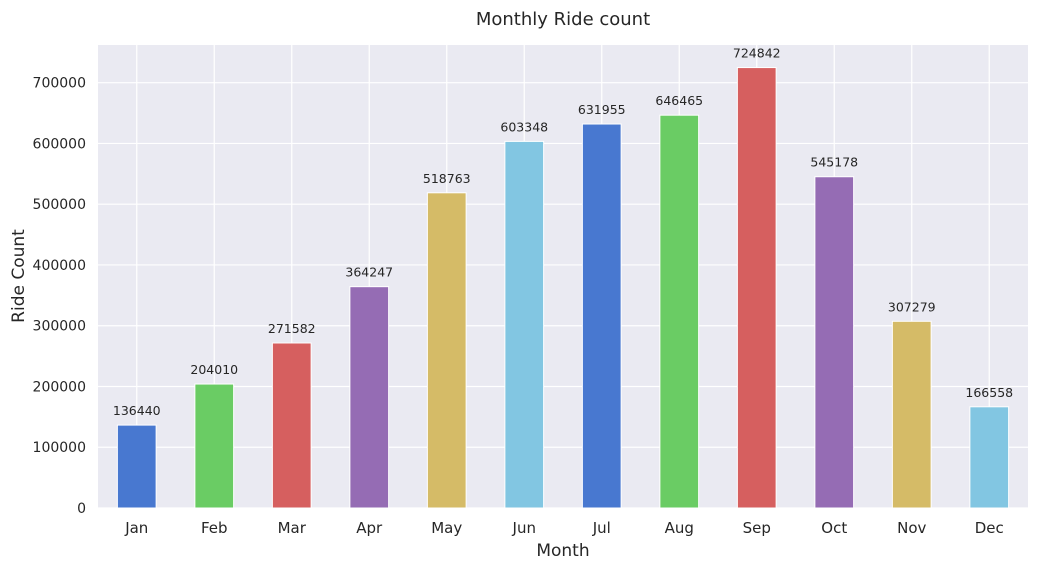 The width and height of the screenshot is (1037, 569). What do you see at coordinates (679, 528) in the screenshot?
I see `x-tick-label-aug: Aug` at bounding box center [679, 528].